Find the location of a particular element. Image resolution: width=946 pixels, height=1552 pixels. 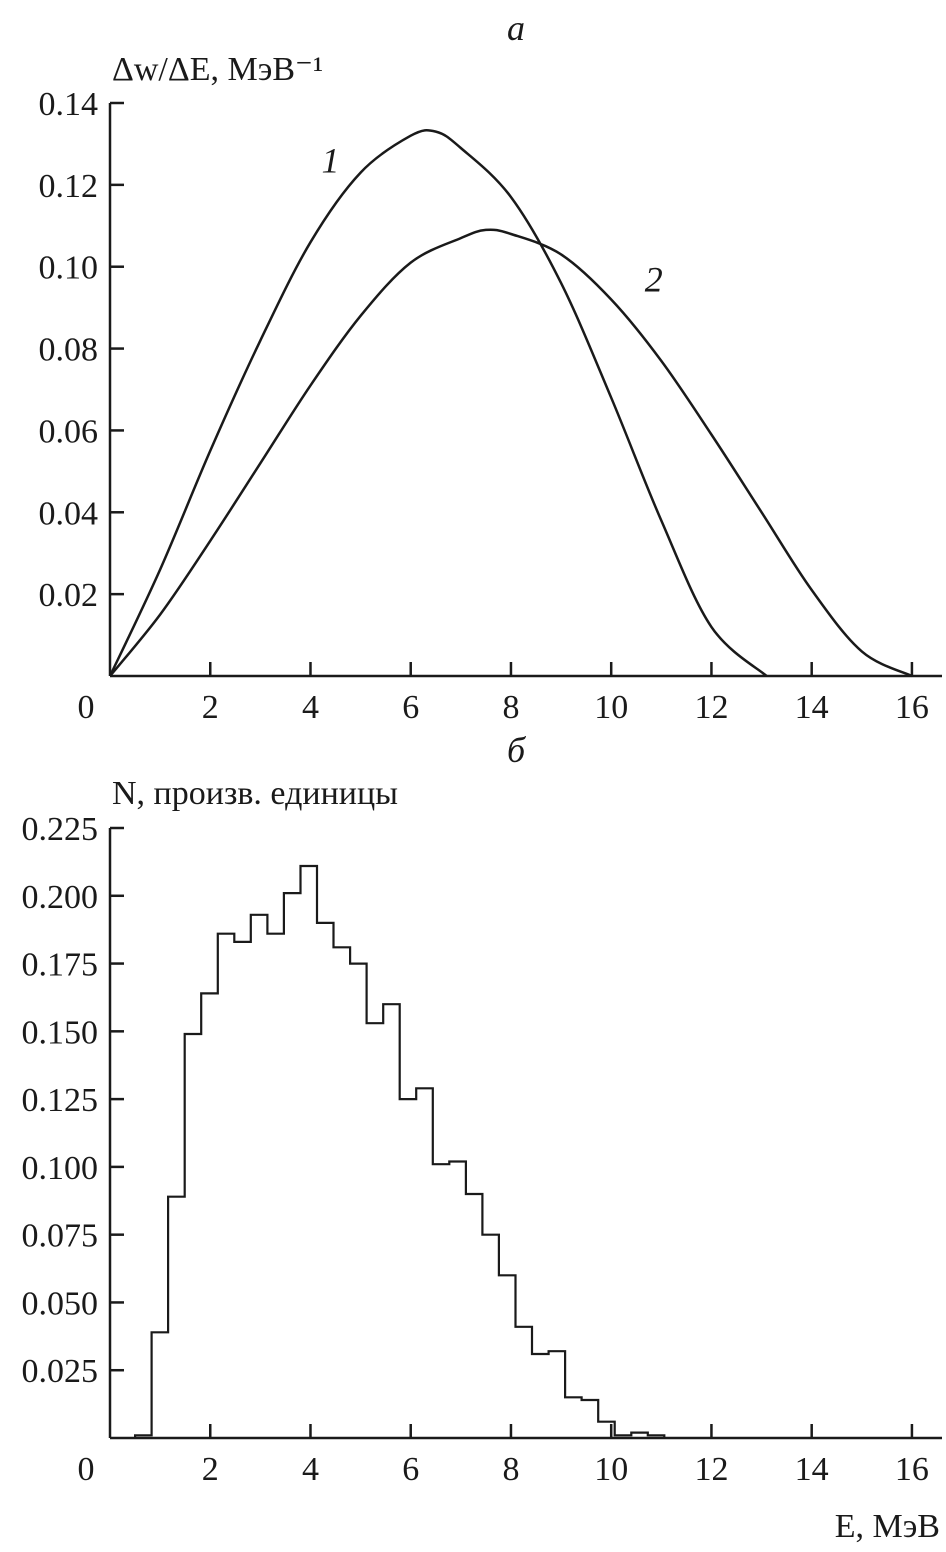

panel-b-x-ticks: 0 2 4 6 8 10 12 14 16 is located at coordinates (503, 1456).